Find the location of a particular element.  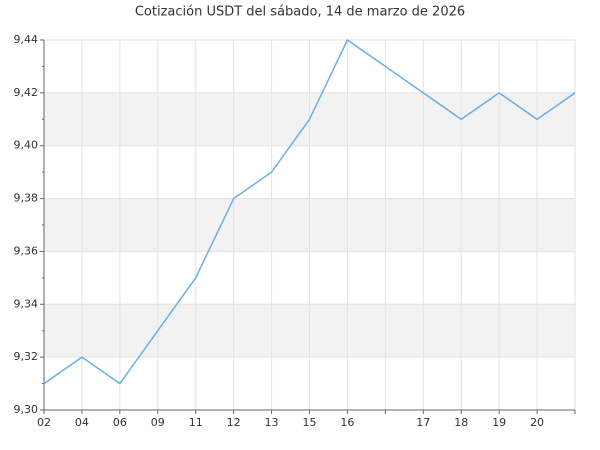

x-tick-label: 16 is located at coordinates (347, 422).